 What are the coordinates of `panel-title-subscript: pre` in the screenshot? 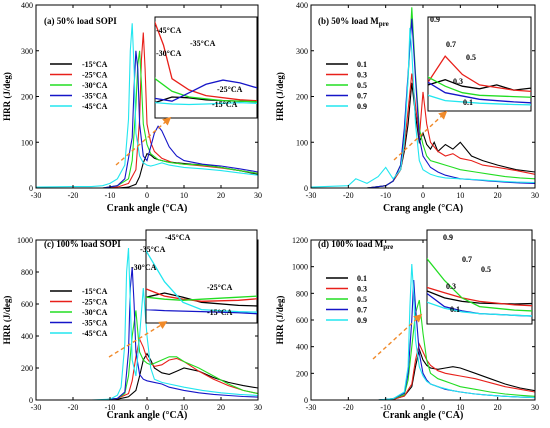 It's located at (384, 24).